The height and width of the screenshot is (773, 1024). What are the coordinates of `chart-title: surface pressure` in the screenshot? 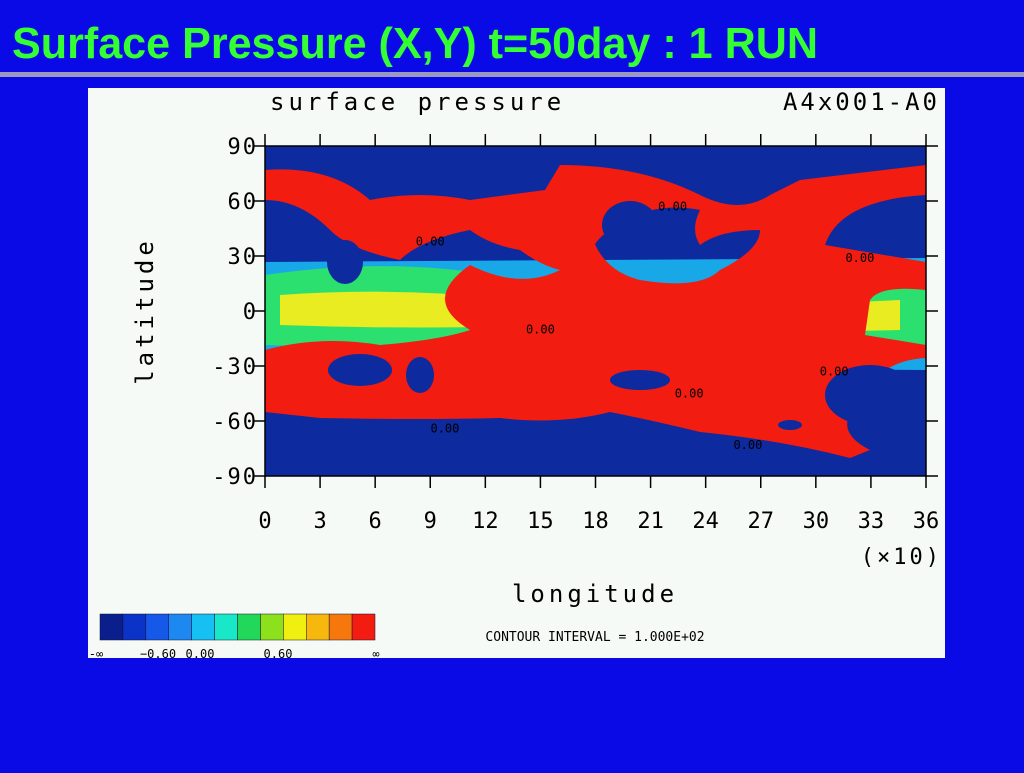 It's located at (417, 102).